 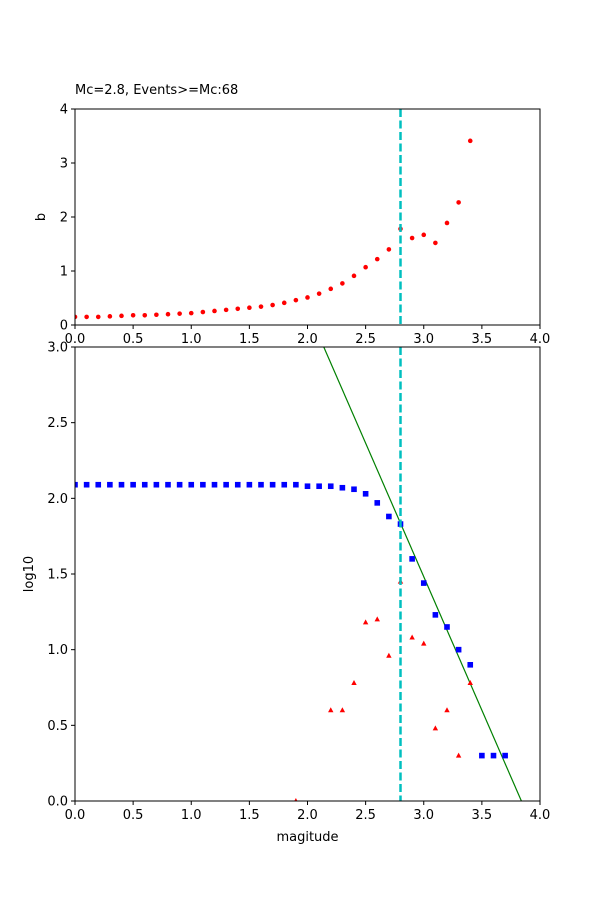 I want to click on bvalue-chart-xtick-label: 1.0, so click(x=191, y=339).